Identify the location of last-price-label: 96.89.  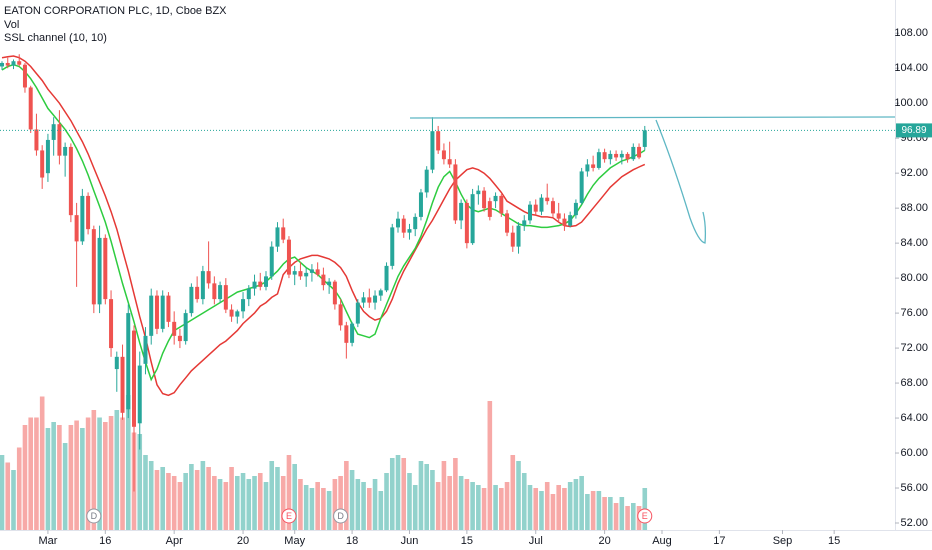
(913, 130).